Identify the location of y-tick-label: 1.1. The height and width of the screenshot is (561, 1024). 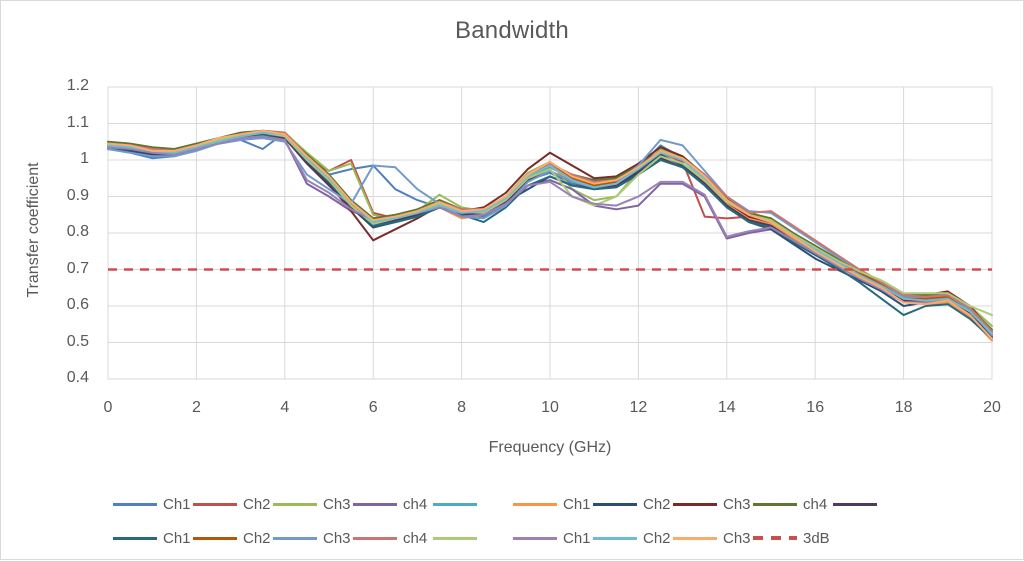
(77, 122).